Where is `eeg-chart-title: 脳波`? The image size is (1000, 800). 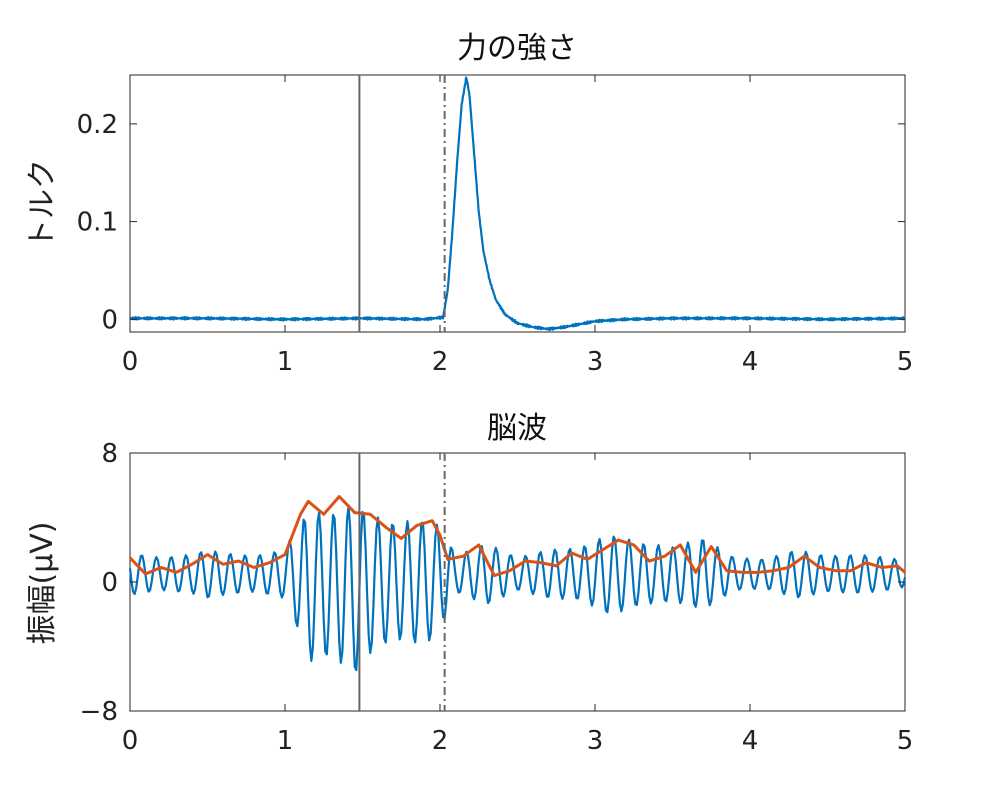 eeg-chart-title: 脳波 is located at coordinates (517, 428).